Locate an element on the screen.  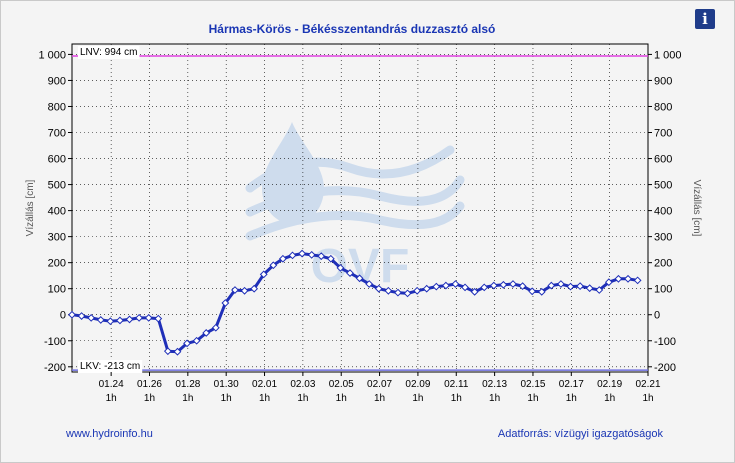
y-tick-label: 900 is located at coordinates (663, 81).